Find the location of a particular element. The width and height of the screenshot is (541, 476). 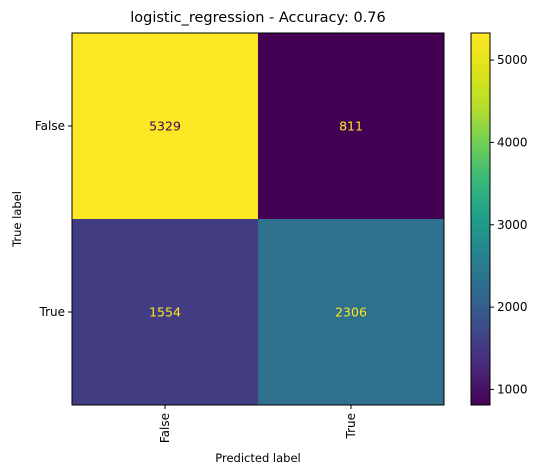

colorbar-tick-label: 3000 is located at coordinates (512, 225).